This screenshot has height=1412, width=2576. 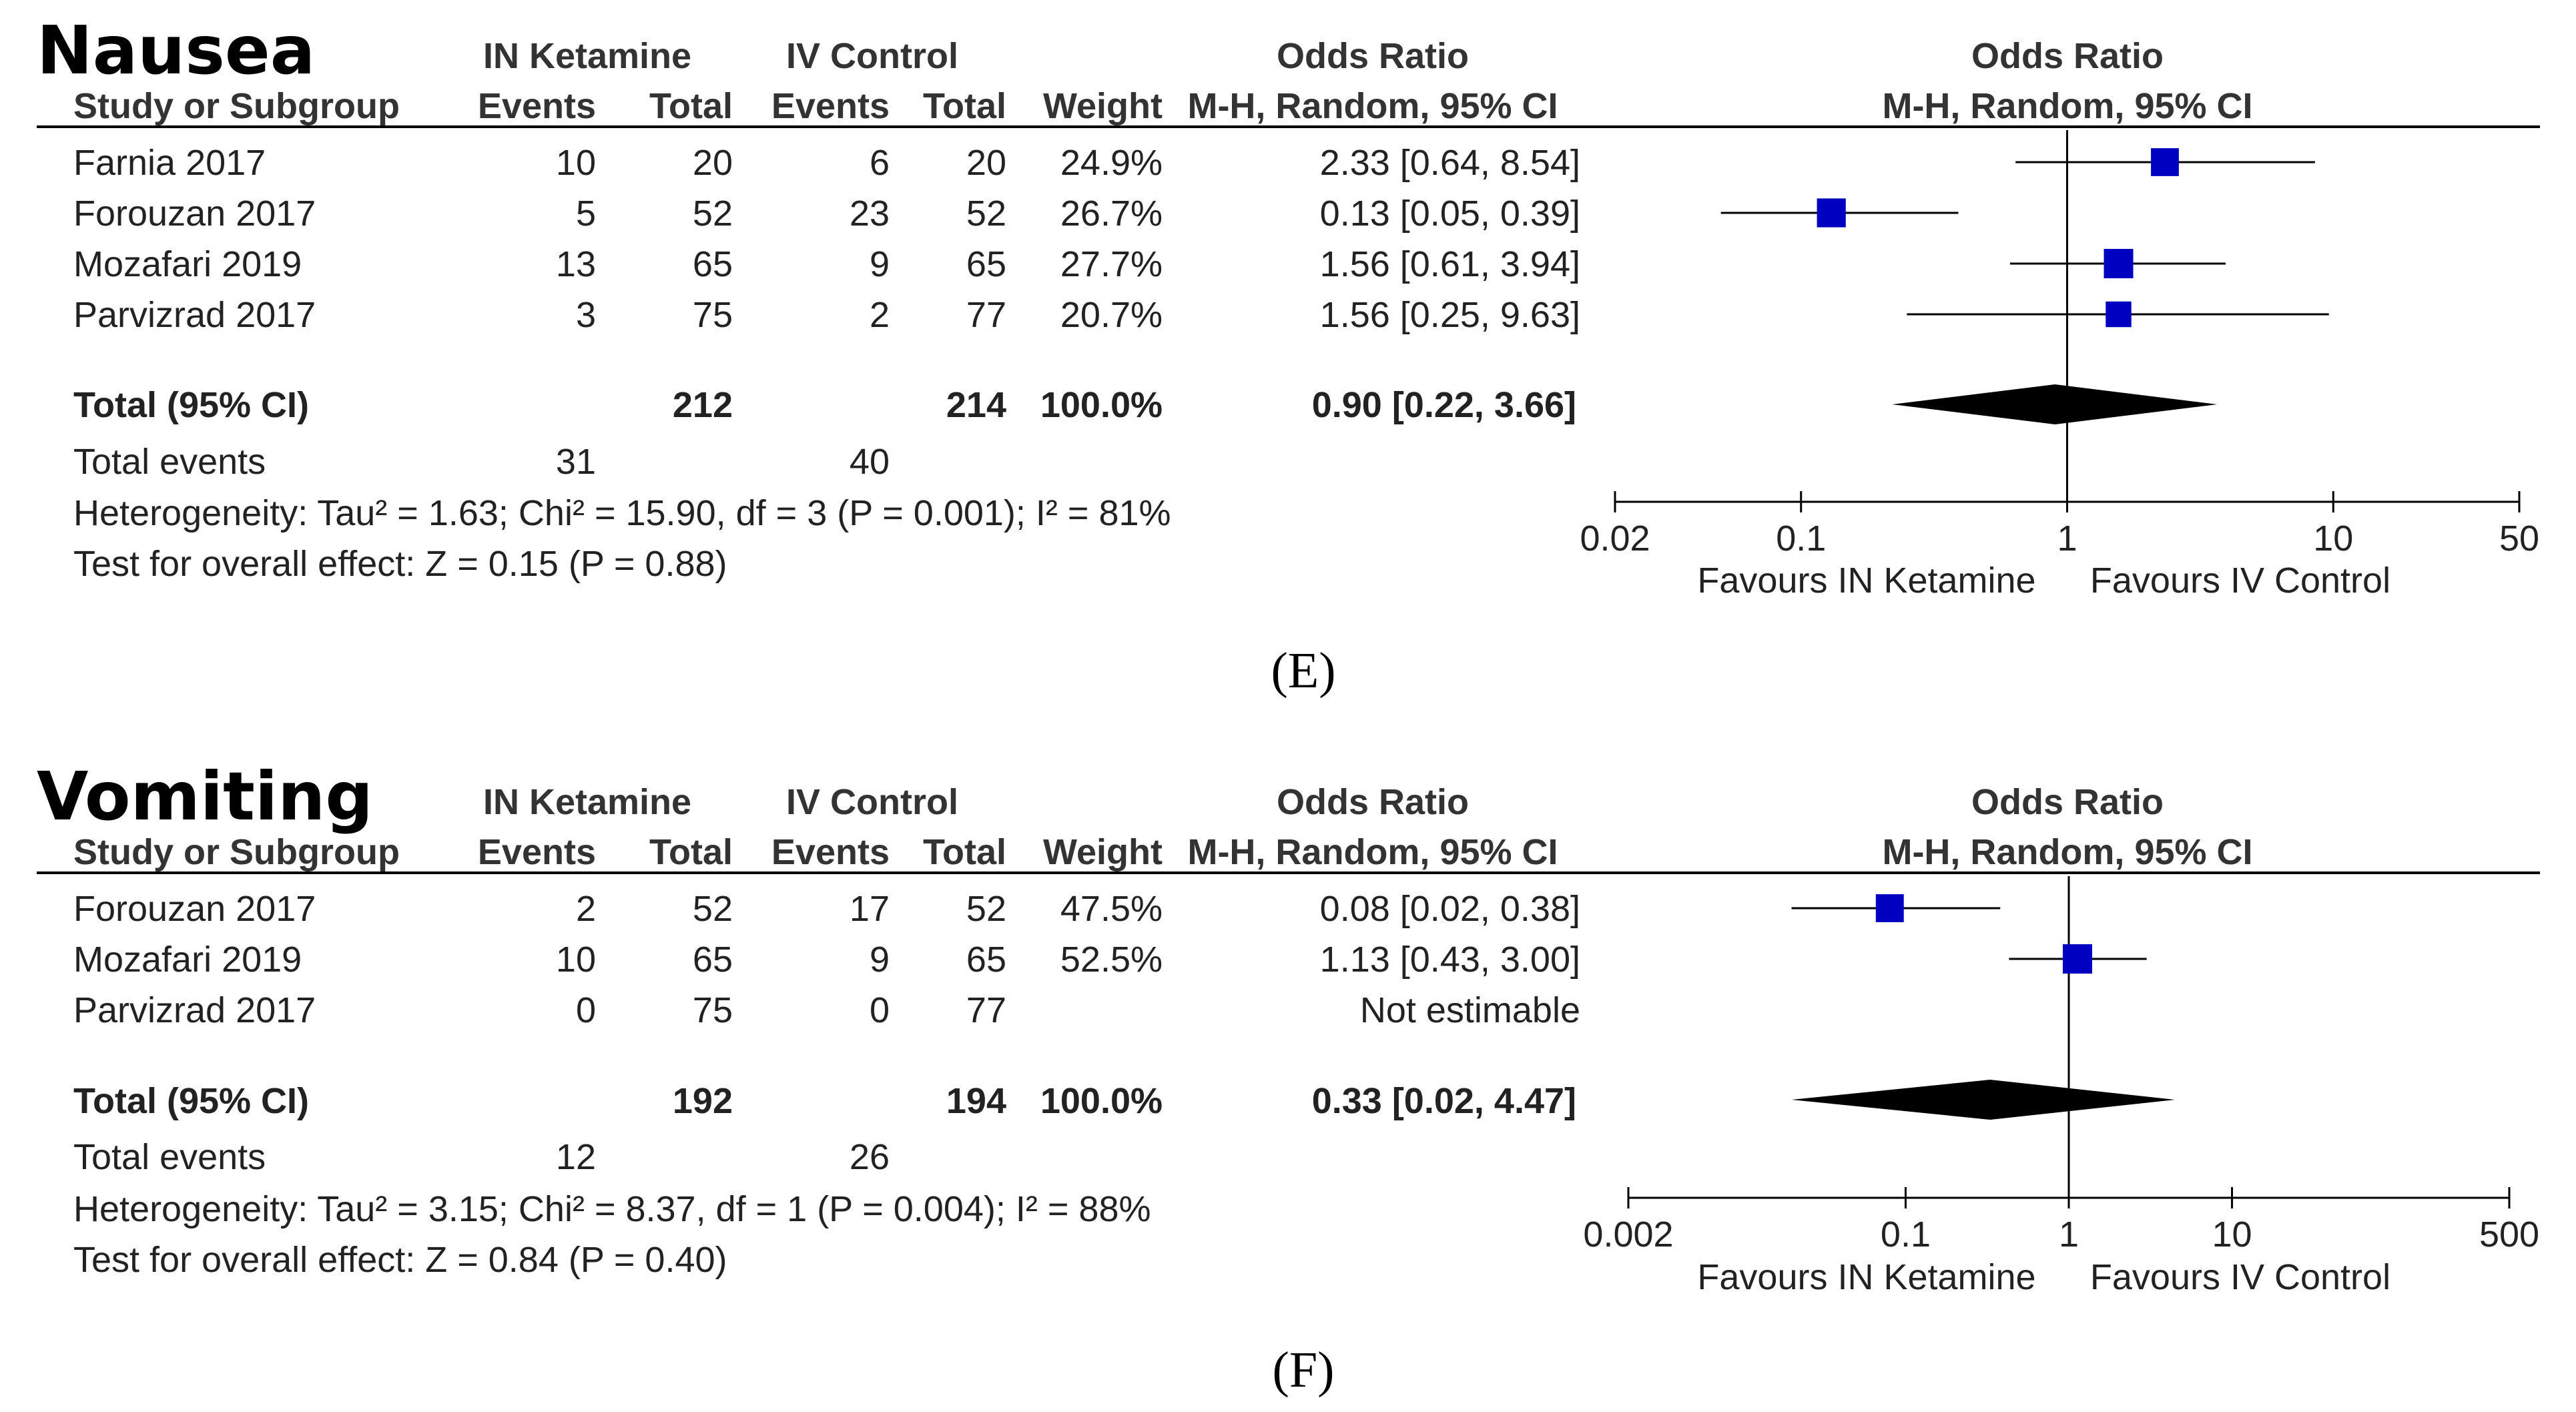 What do you see at coordinates (1111, 264) in the screenshot?
I see `weight: 27.7%` at bounding box center [1111, 264].